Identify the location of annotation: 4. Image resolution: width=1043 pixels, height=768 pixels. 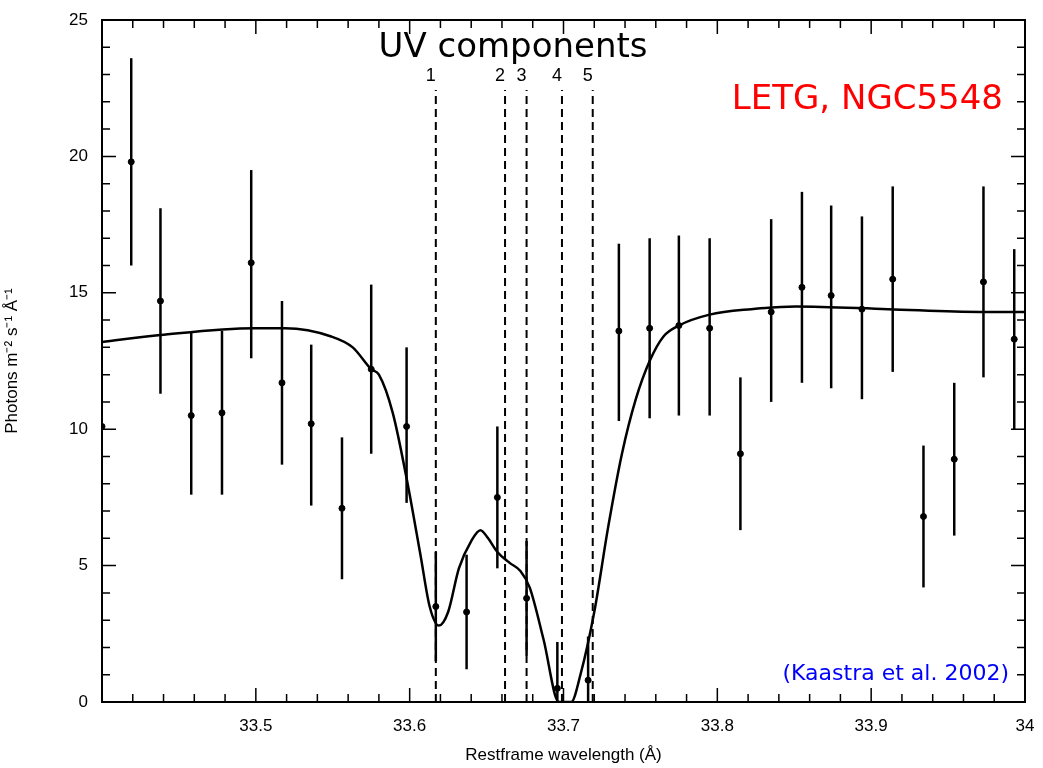
(556, 74).